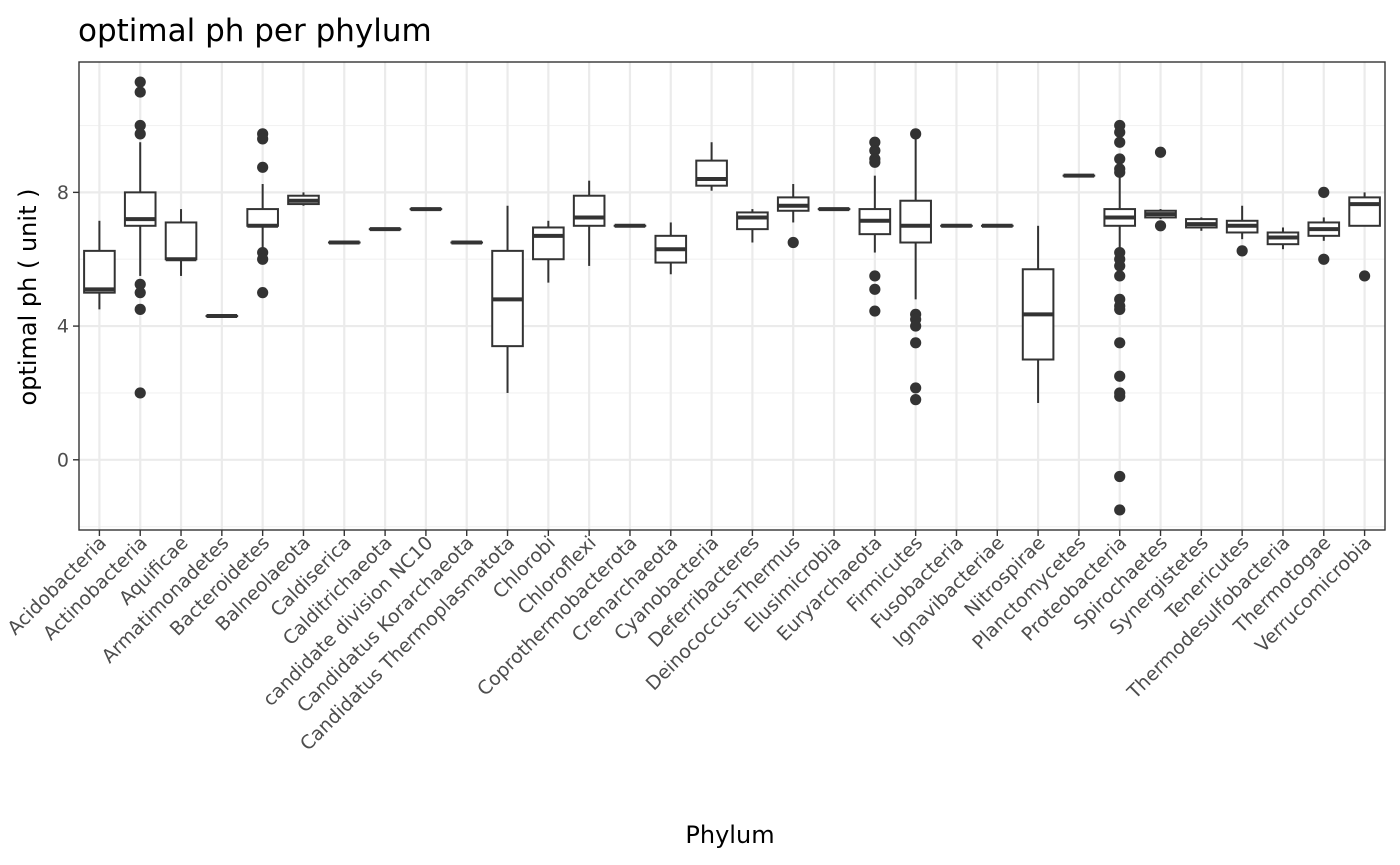  What do you see at coordinates (793, 216) in the screenshot?
I see `box-deinococcus-thermus` at bounding box center [793, 216].